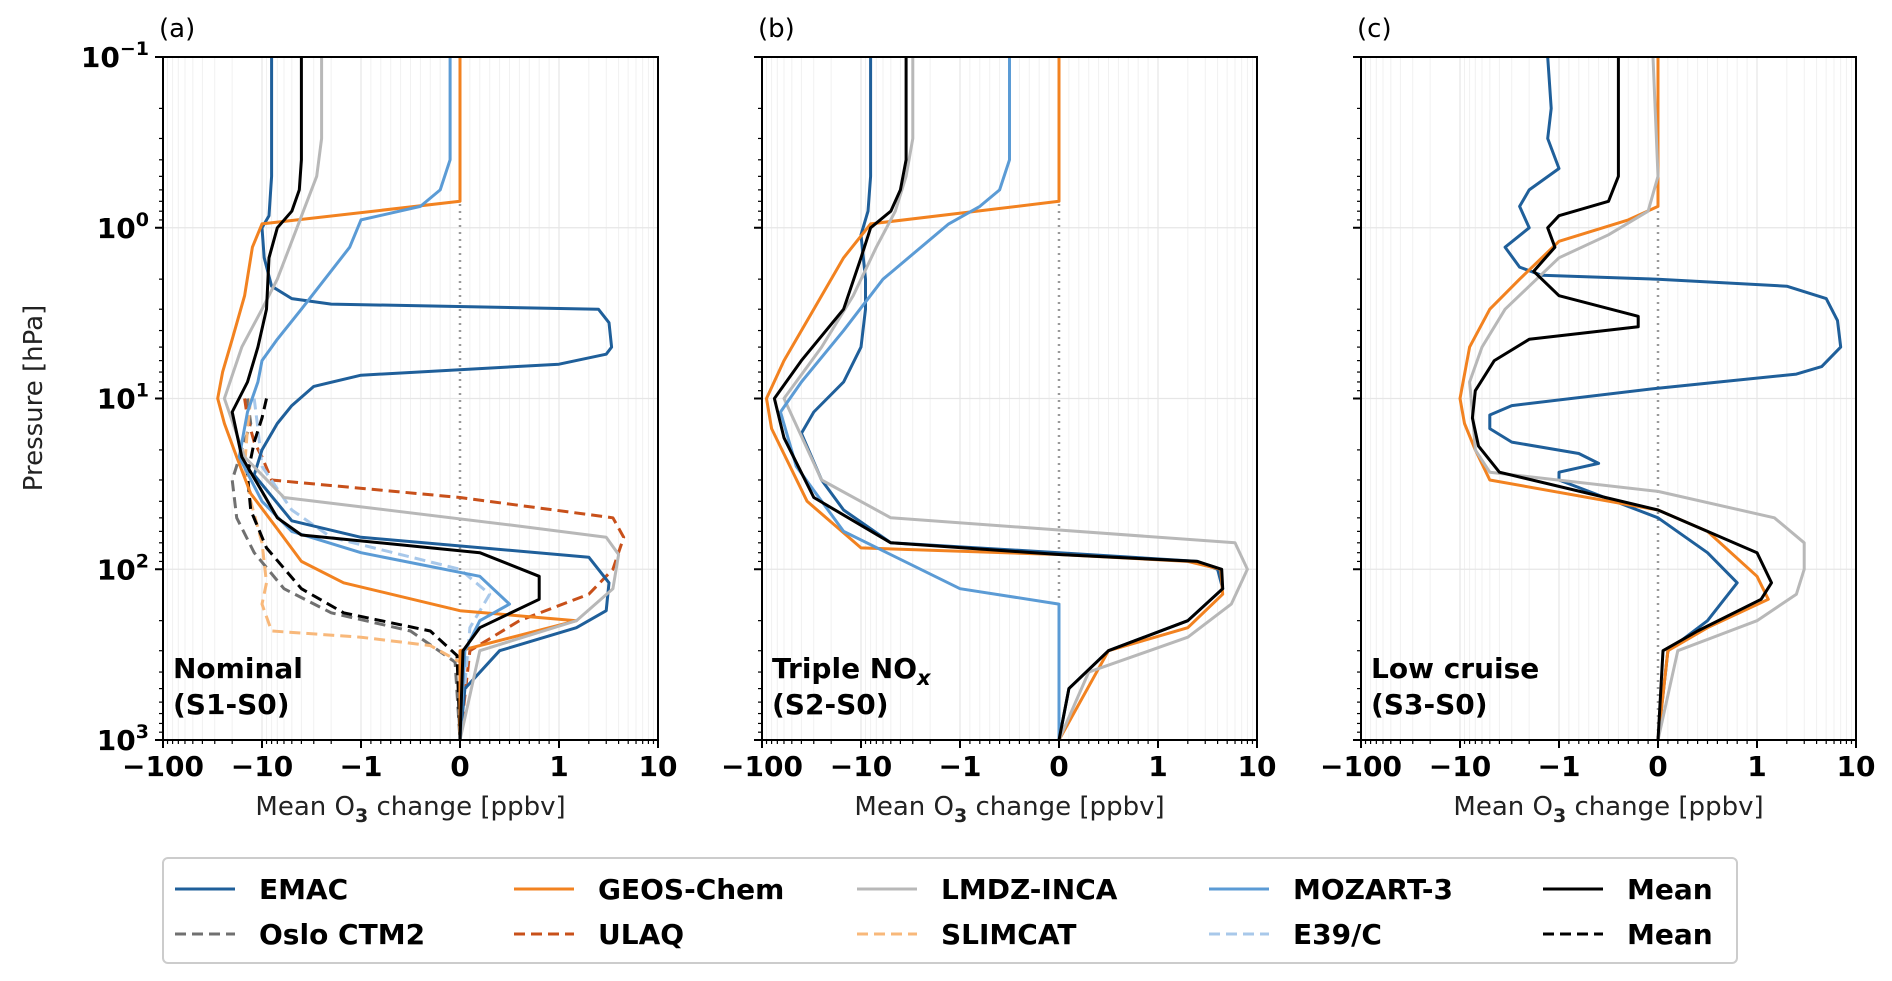 Image resolution: width=1892 pixels, height=981 pixels. I want to click on y-tick-exponent: 0, so click(142, 220).